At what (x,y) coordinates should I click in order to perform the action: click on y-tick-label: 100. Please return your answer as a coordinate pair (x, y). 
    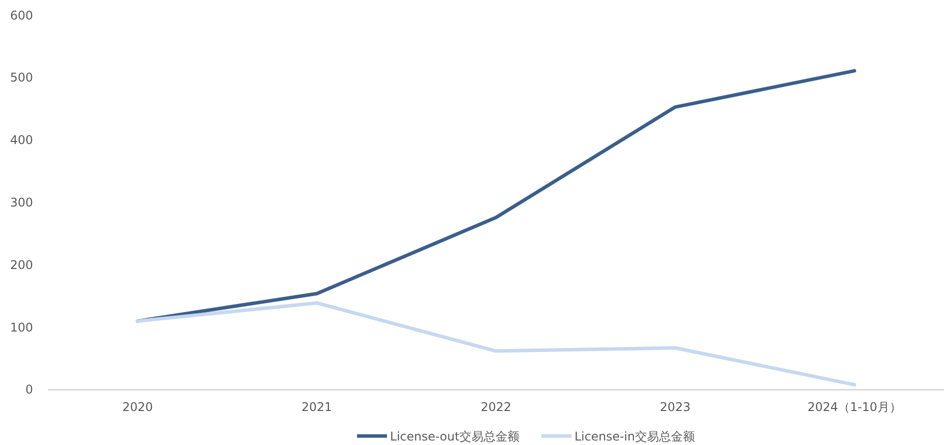
    Looking at the image, I should click on (21, 327).